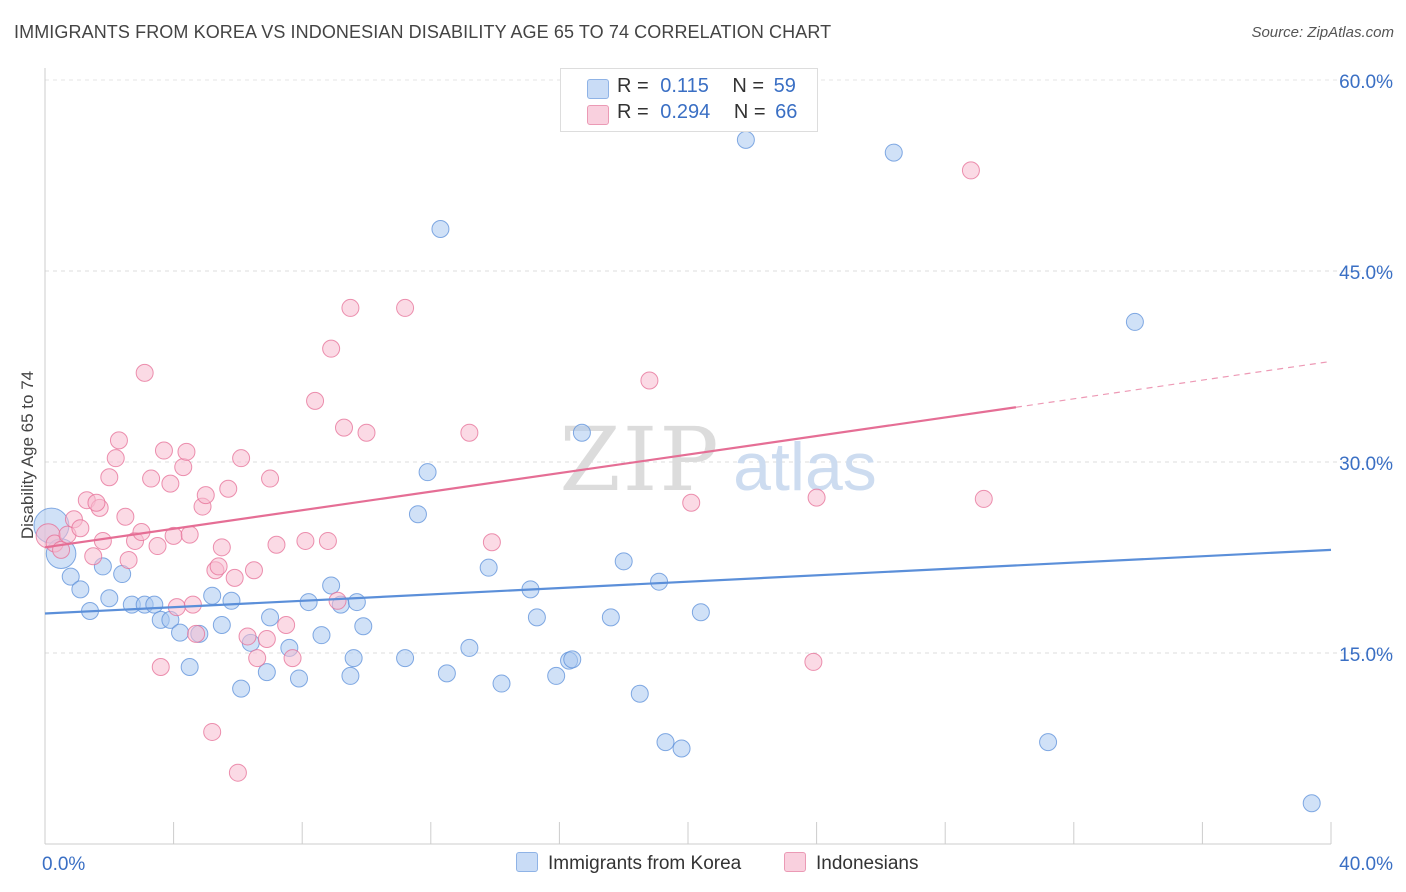 This screenshot has height=892, width=1406. I want to click on bottom-legend-swatch-indonesians, so click(795, 862).